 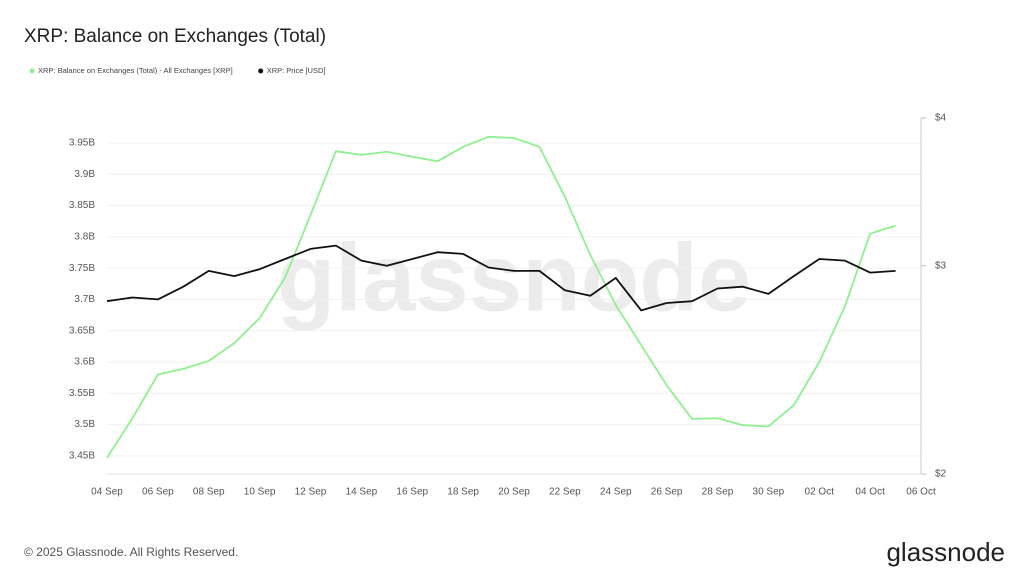 I want to click on watermark: glassnode, so click(x=514, y=277).